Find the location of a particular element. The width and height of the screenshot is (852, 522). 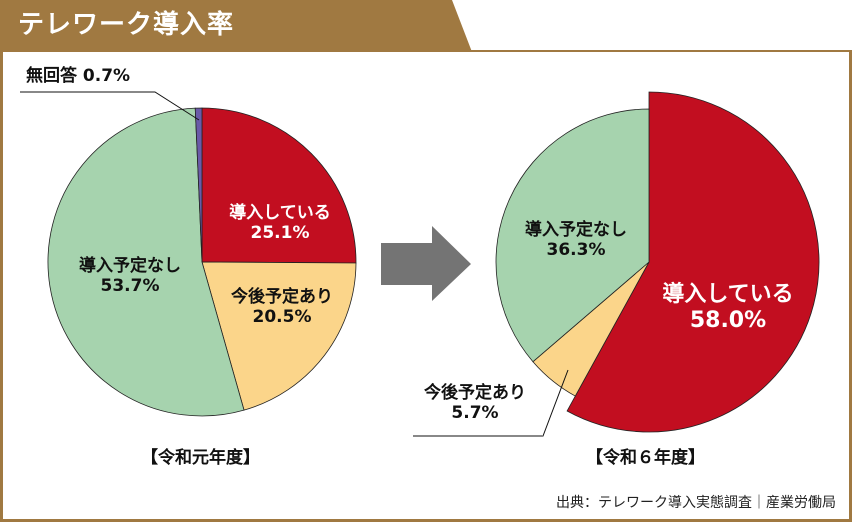

left-adopted-label: 導入している 25.1% is located at coordinates (280, 223).